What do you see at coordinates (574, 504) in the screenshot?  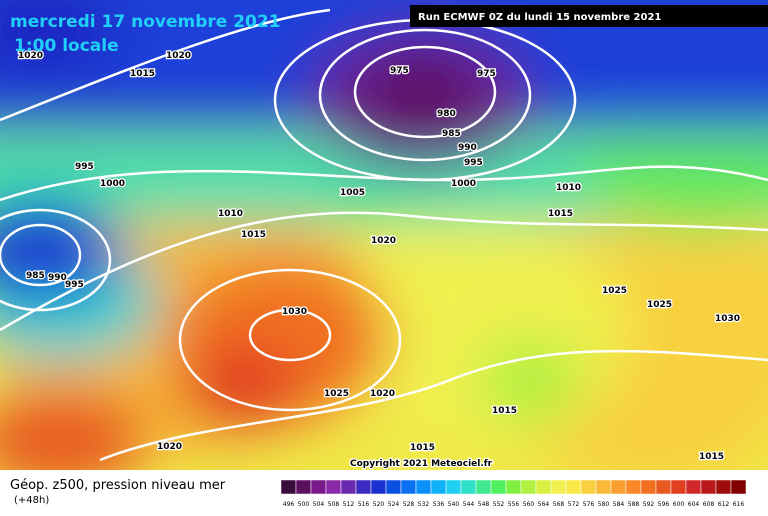 I see `colorbar-tick: 572` at bounding box center [574, 504].